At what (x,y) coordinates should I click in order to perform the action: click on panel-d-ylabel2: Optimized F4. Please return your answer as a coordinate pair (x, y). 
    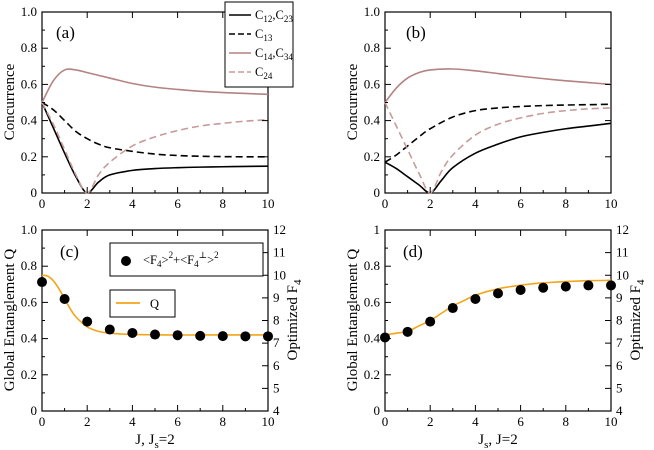
    Looking at the image, I should click on (637, 319).